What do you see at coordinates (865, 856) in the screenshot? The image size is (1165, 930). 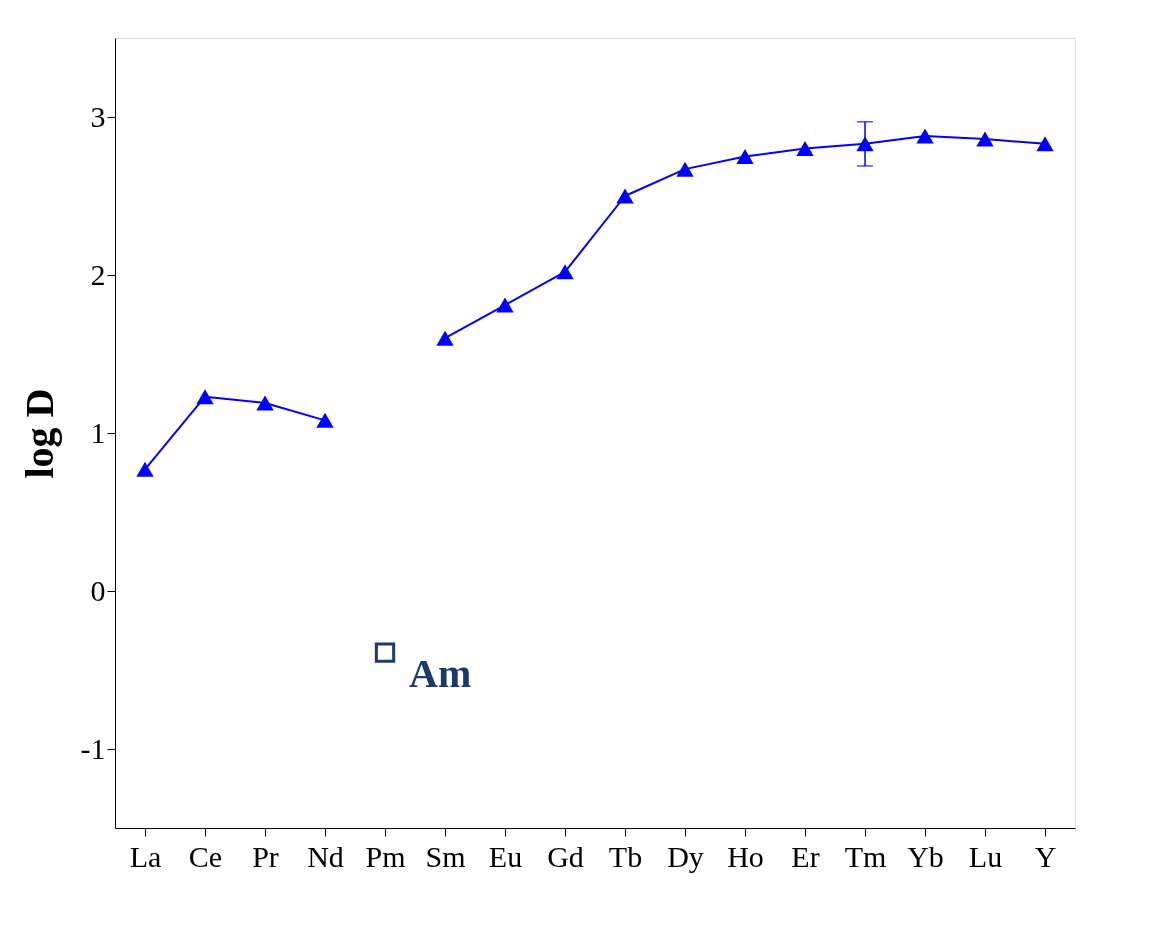 I see `x-tick-label: Tm` at bounding box center [865, 856].